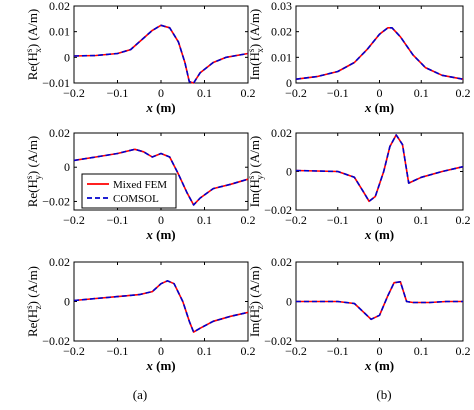 The height and width of the screenshot is (410, 474). What do you see at coordinates (255, 45) in the screenshot?
I see `y-axis-label: Im(Hsx) (A/m)` at bounding box center [255, 45].